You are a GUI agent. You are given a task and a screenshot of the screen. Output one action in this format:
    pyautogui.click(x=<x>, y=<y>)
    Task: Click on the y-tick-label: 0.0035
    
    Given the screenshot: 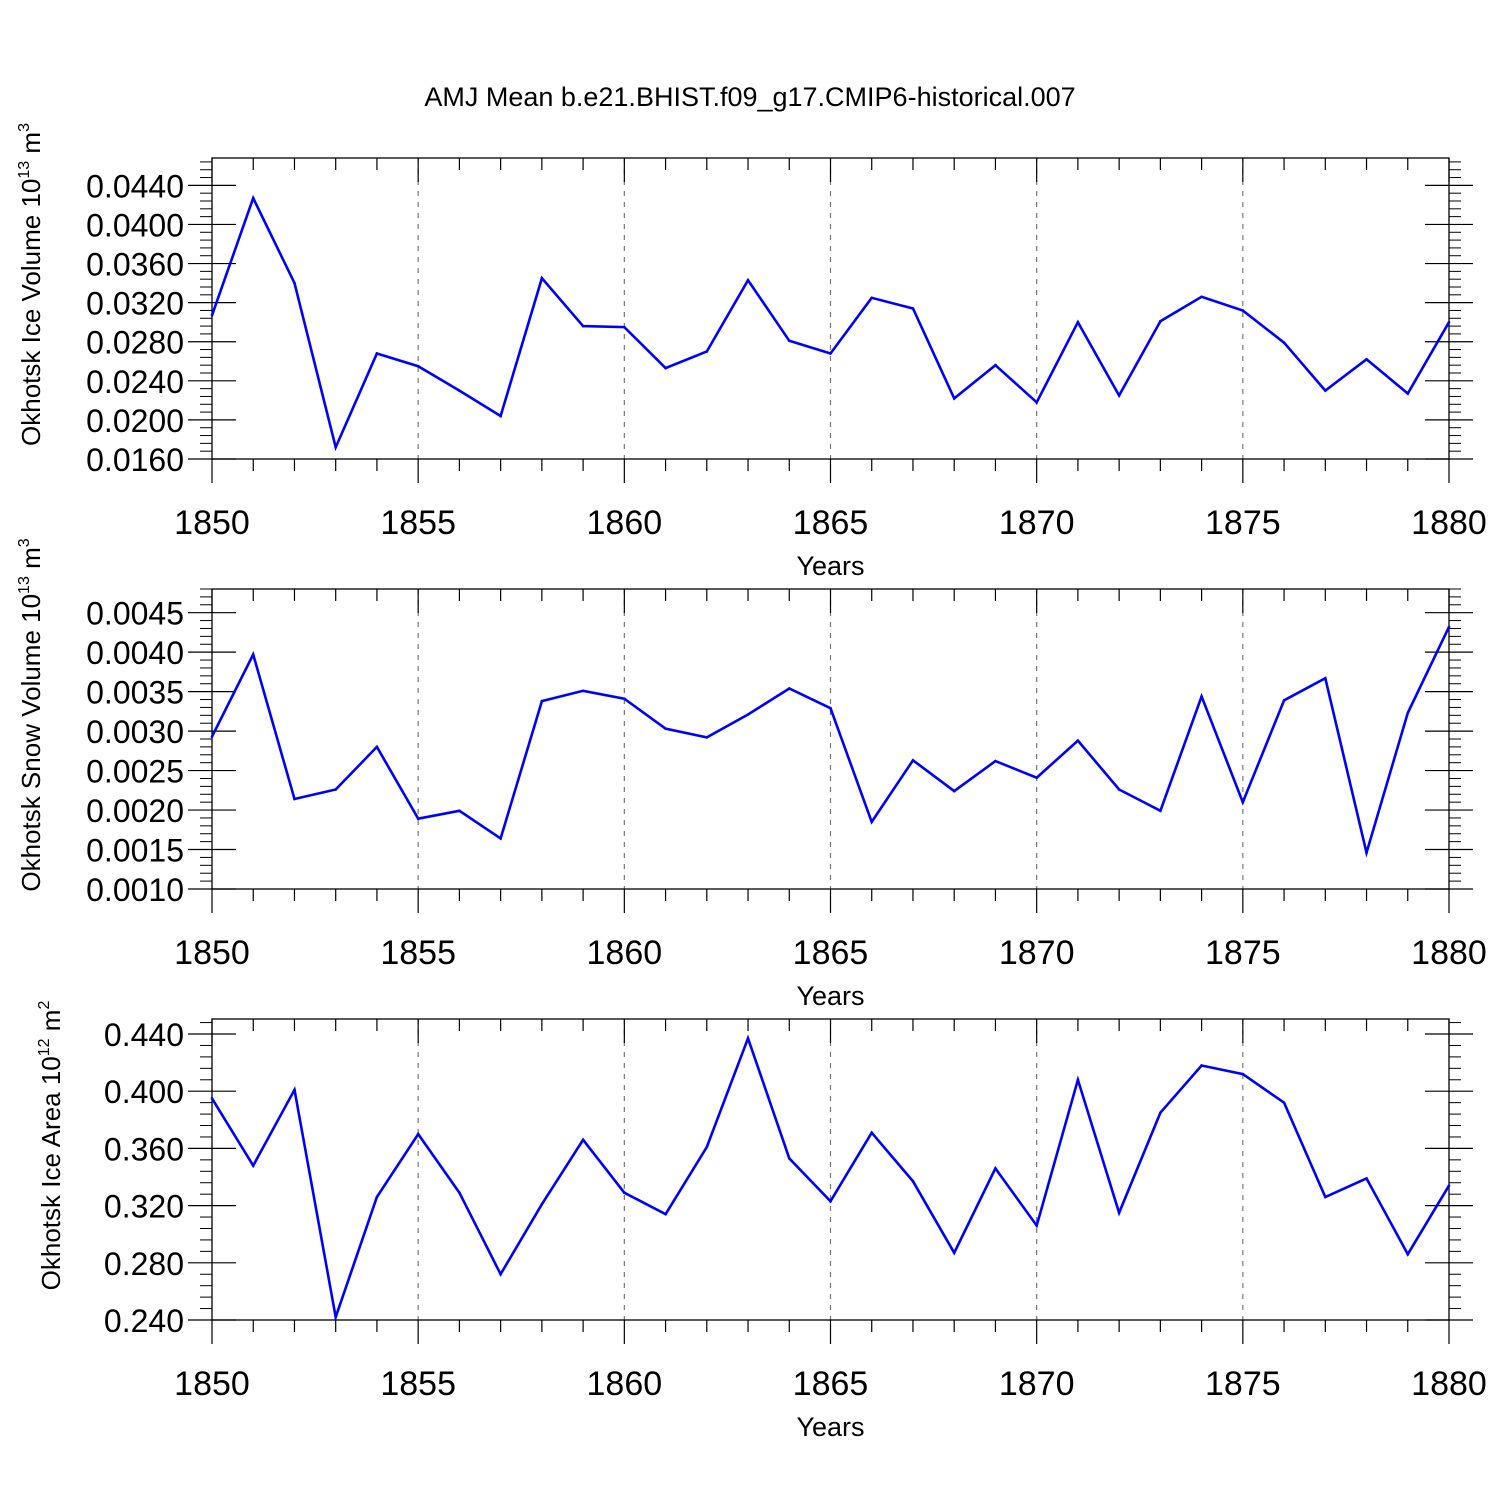 What is the action you would take?
    pyautogui.click(x=135, y=693)
    